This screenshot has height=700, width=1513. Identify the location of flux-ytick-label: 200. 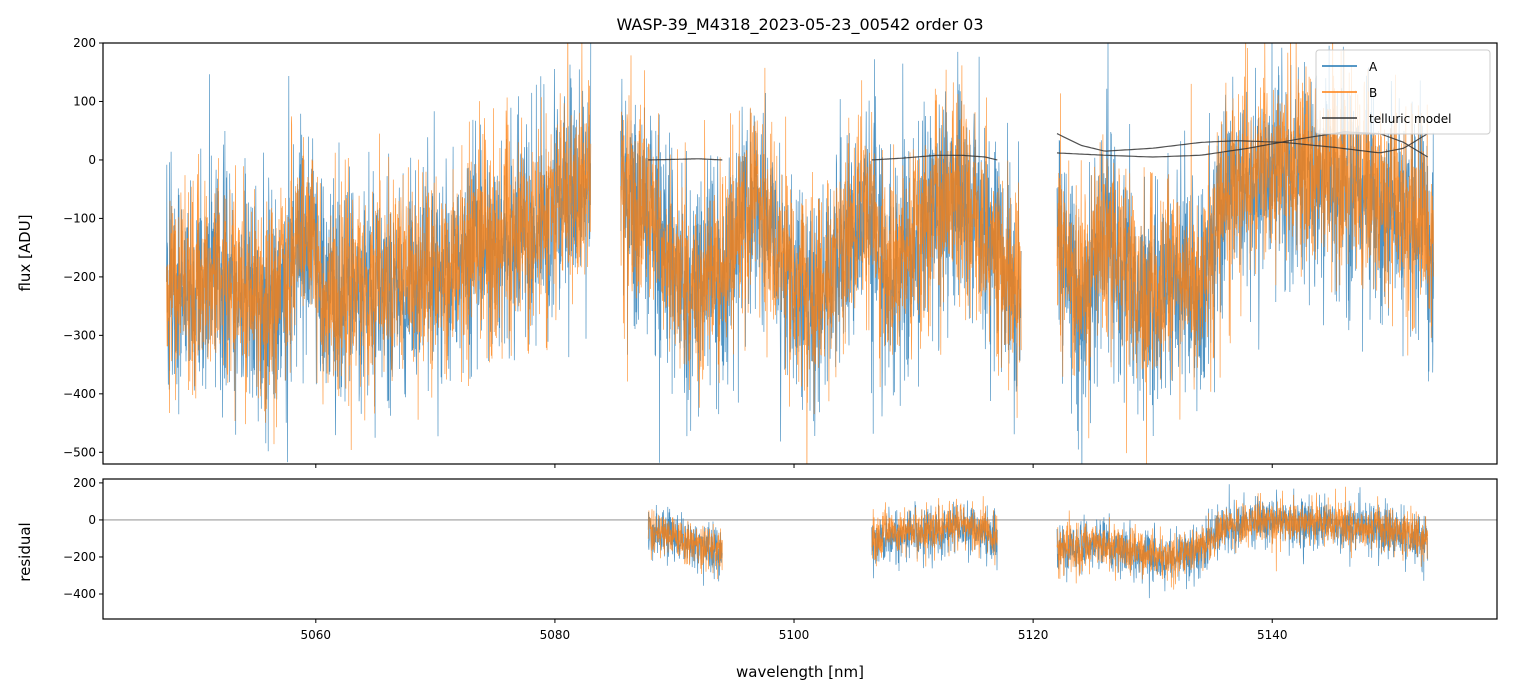
(84, 43).